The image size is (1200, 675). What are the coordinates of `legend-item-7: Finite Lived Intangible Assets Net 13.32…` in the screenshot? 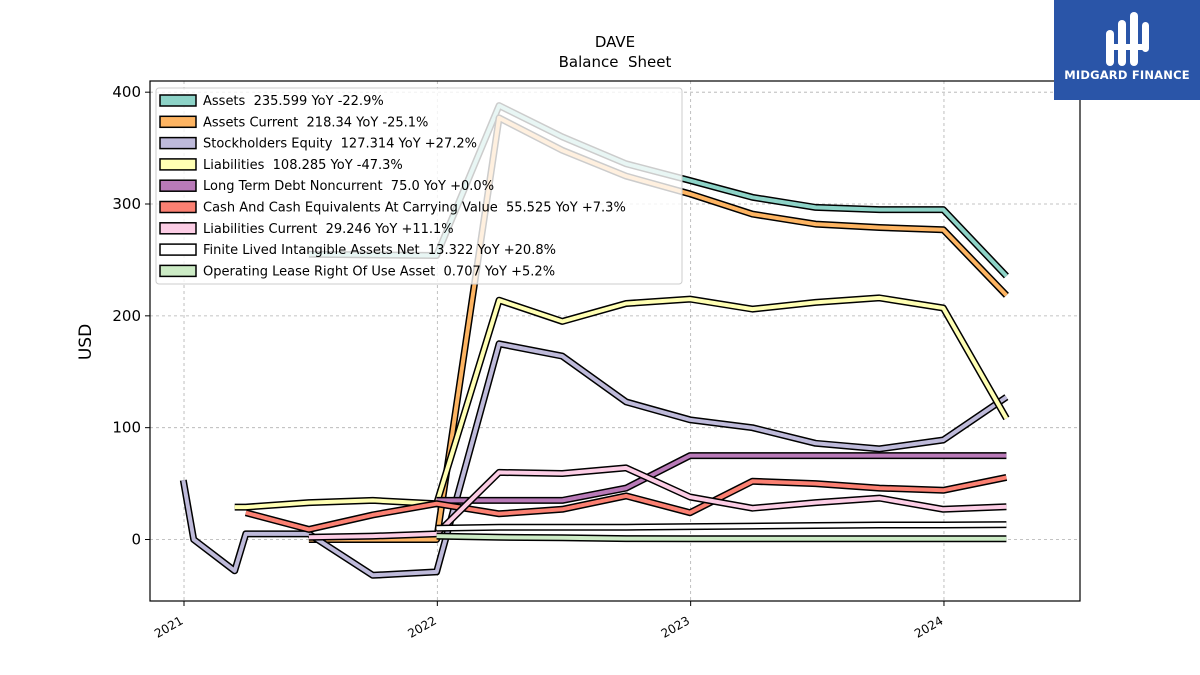 It's located at (357, 250).